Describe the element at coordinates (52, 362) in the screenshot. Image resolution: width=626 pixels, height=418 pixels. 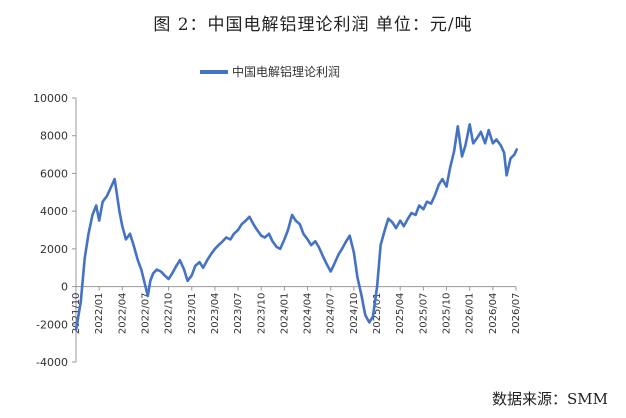
I see `y-tick-label: -4000` at that location.